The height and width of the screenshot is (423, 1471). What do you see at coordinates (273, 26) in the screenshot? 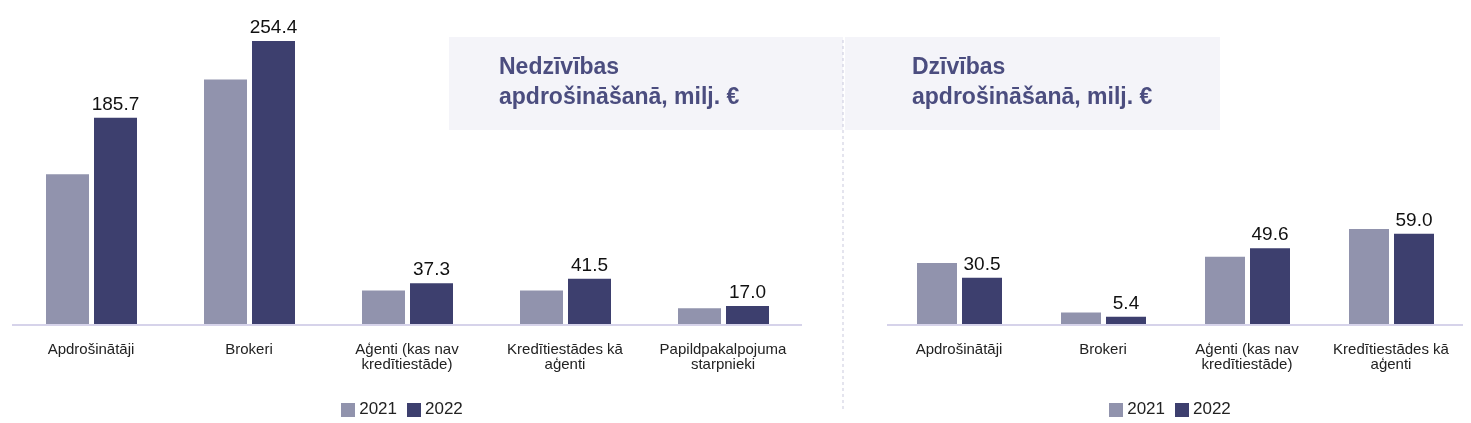
I see `data-label: 254.4` at bounding box center [273, 26].